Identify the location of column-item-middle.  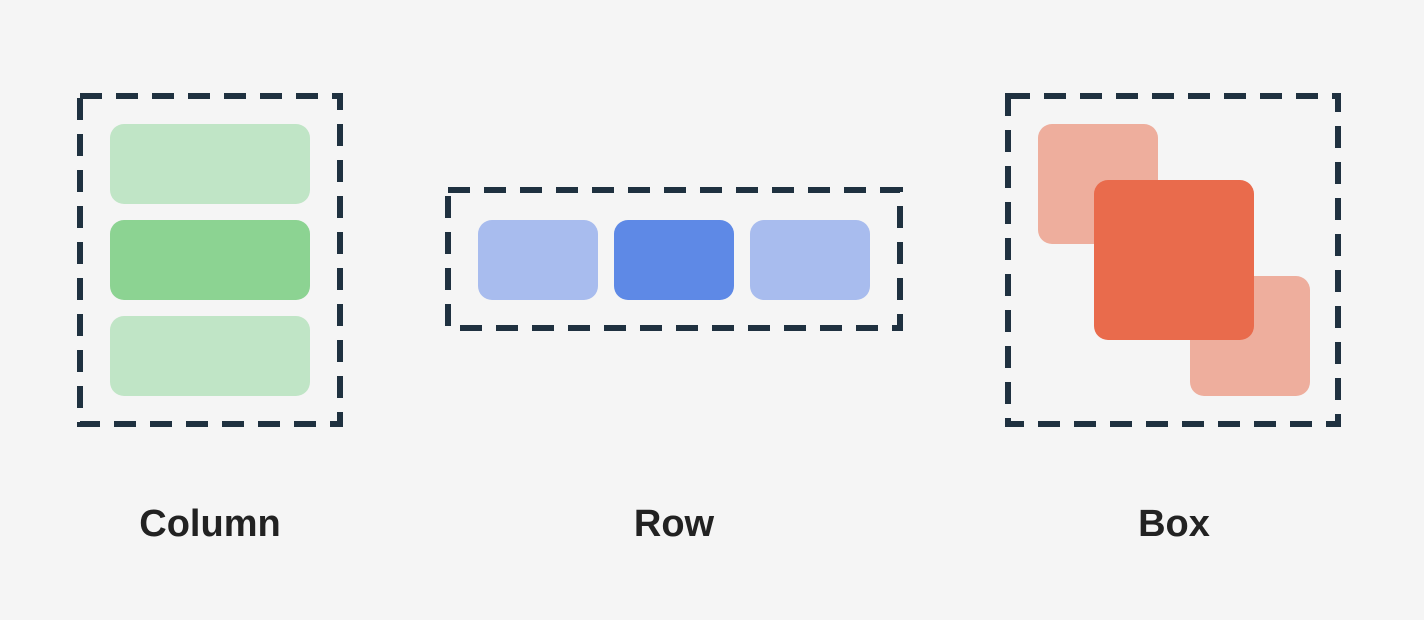
(210, 260).